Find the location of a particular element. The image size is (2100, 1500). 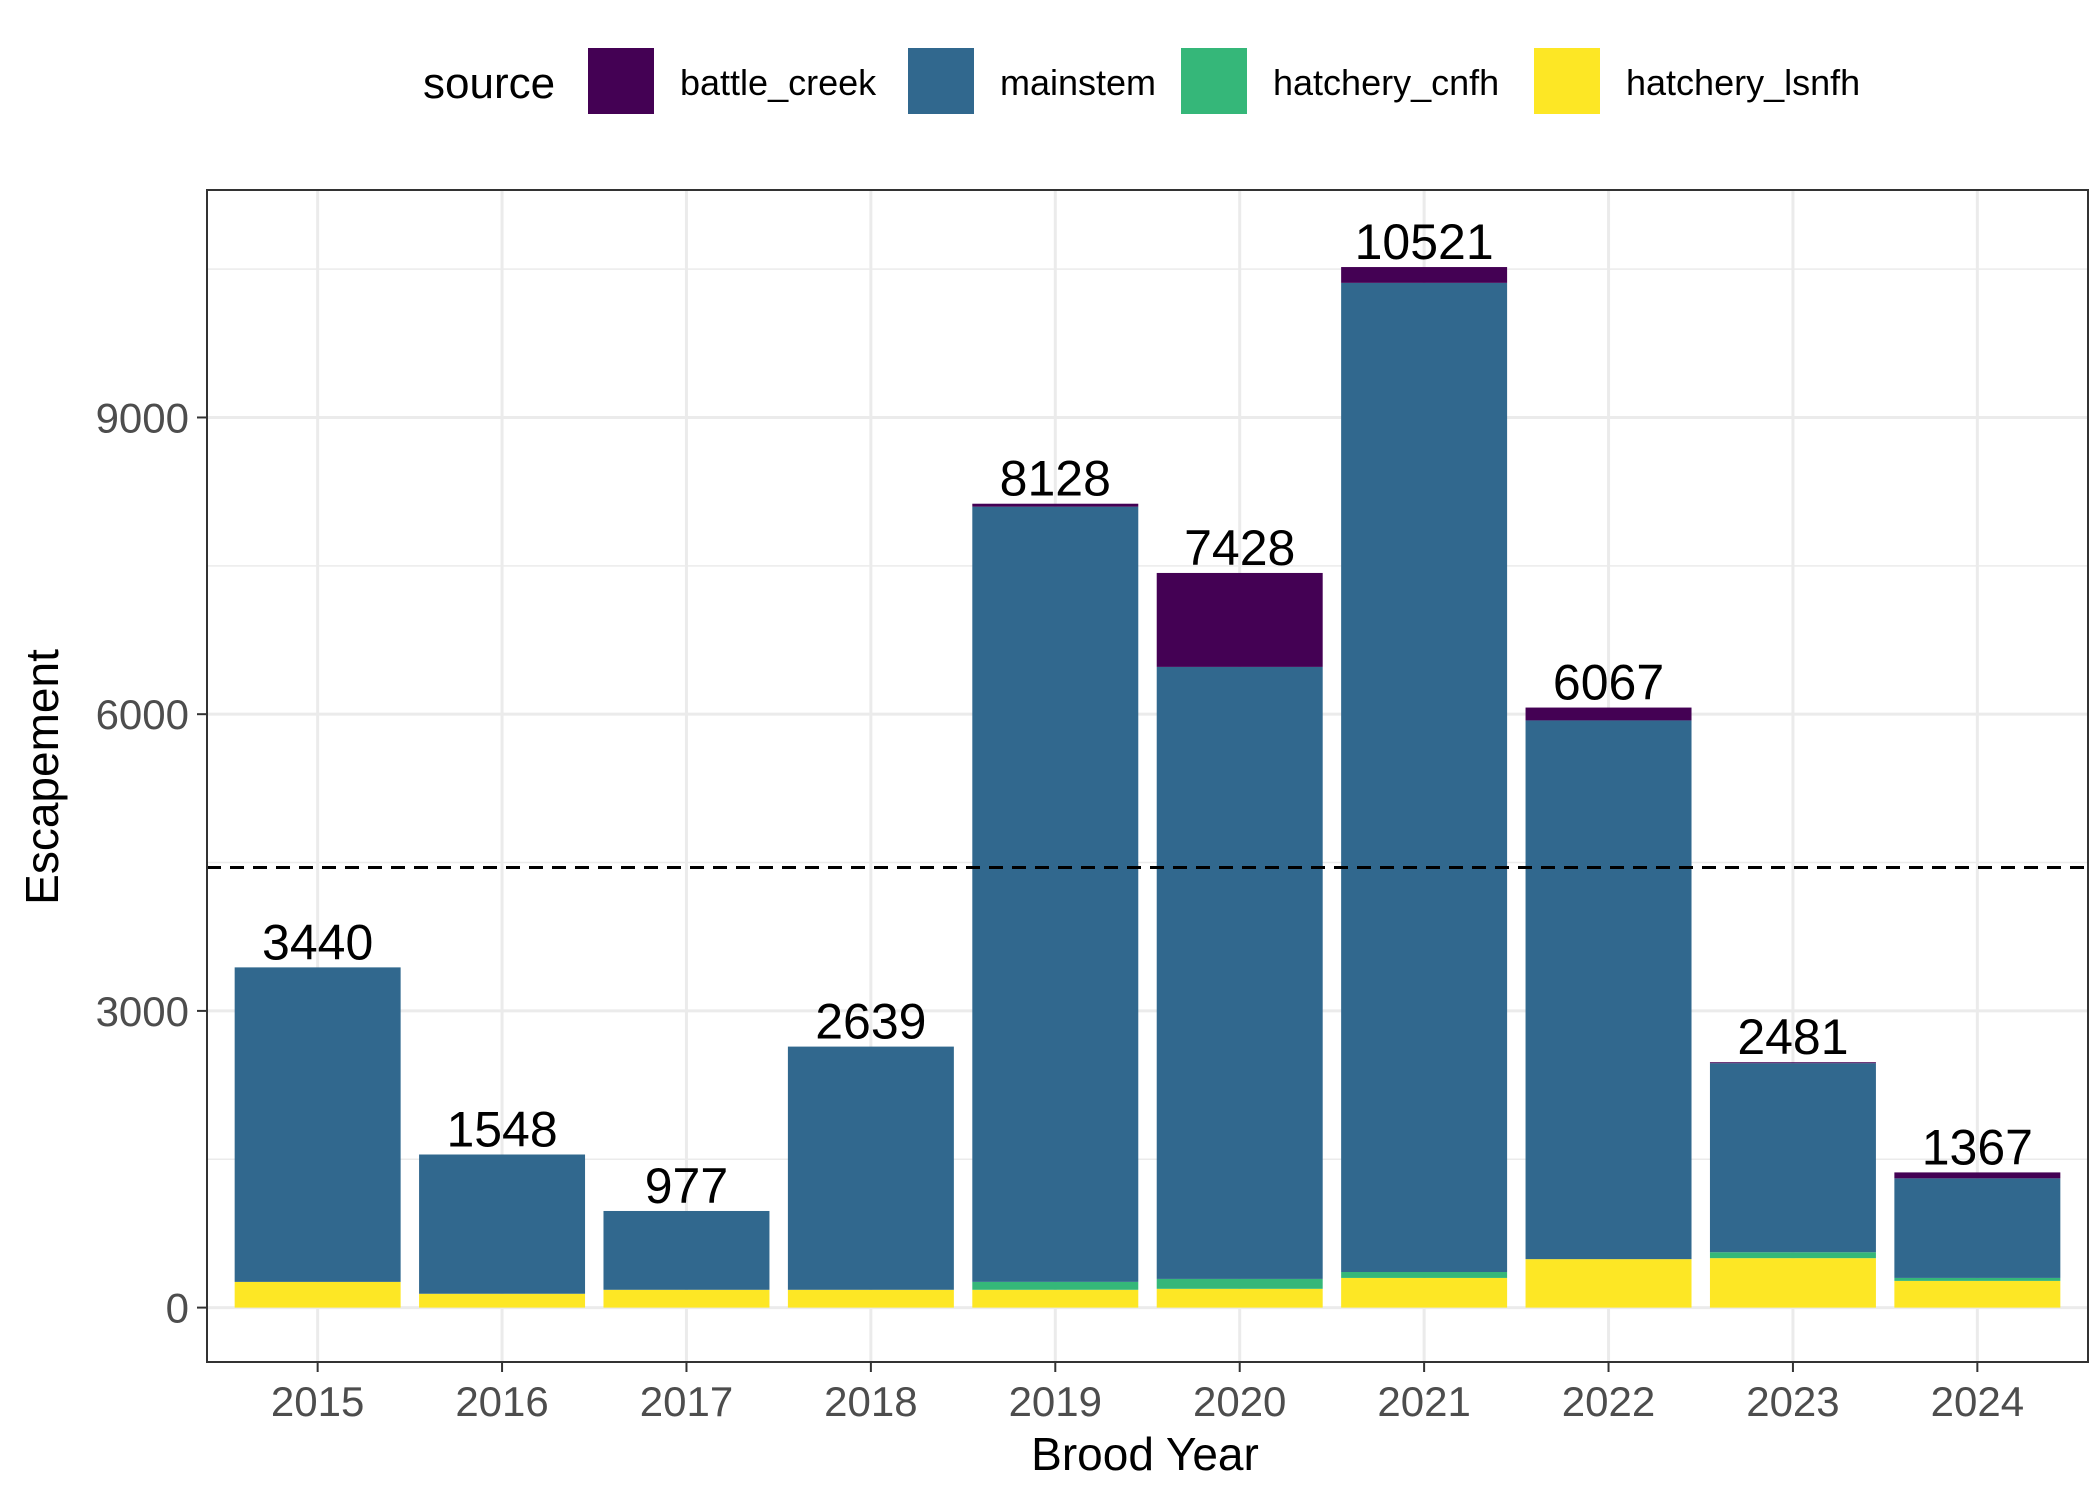

total-label-2024: 1367 is located at coordinates (1977, 1147).